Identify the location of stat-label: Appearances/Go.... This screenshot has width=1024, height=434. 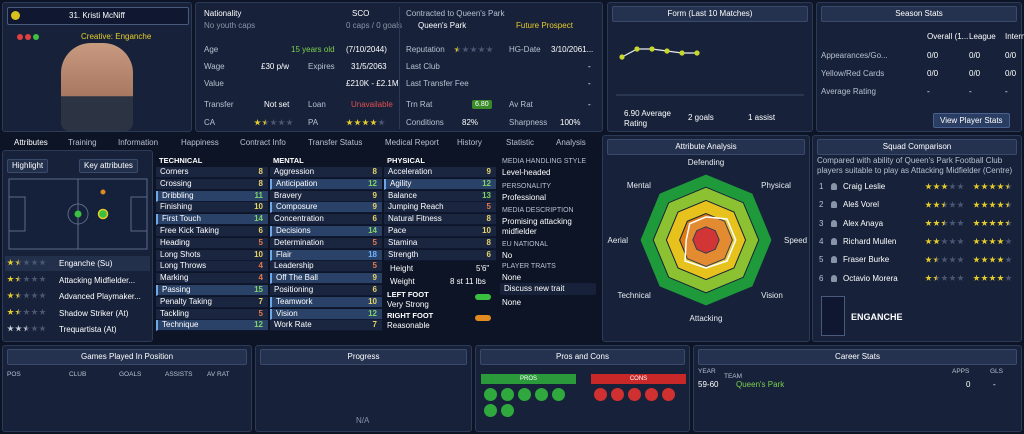
(854, 55).